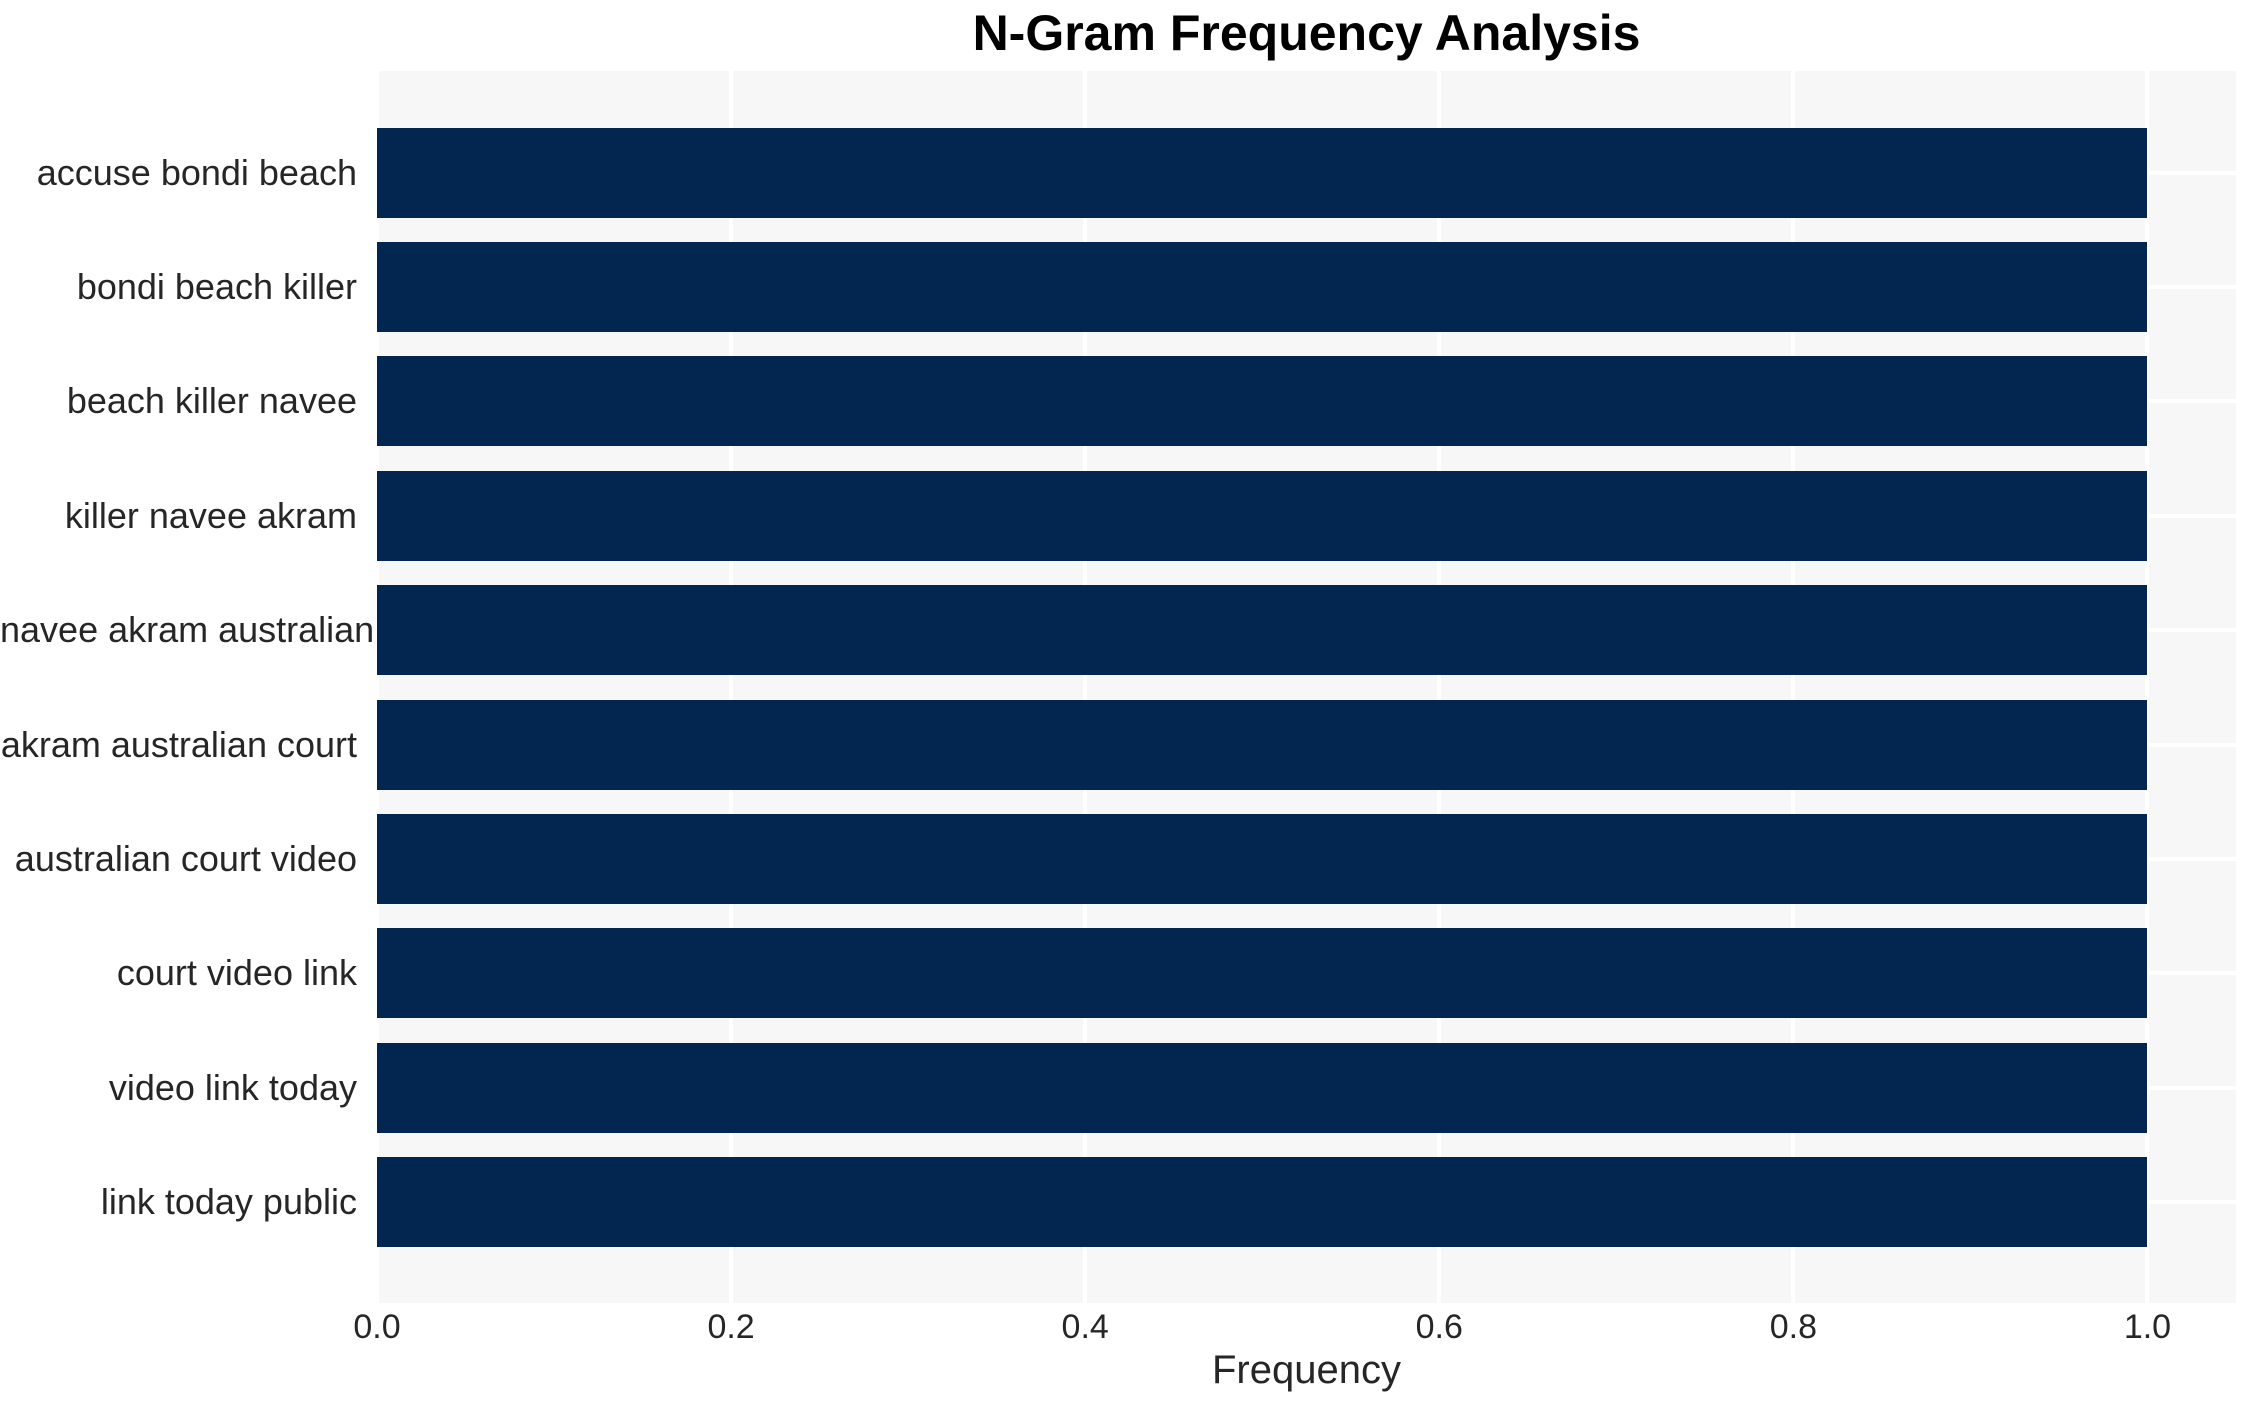 This screenshot has height=1402, width=2256. What do you see at coordinates (1306, 1370) in the screenshot?
I see `x-axis-label: Frequency` at bounding box center [1306, 1370].